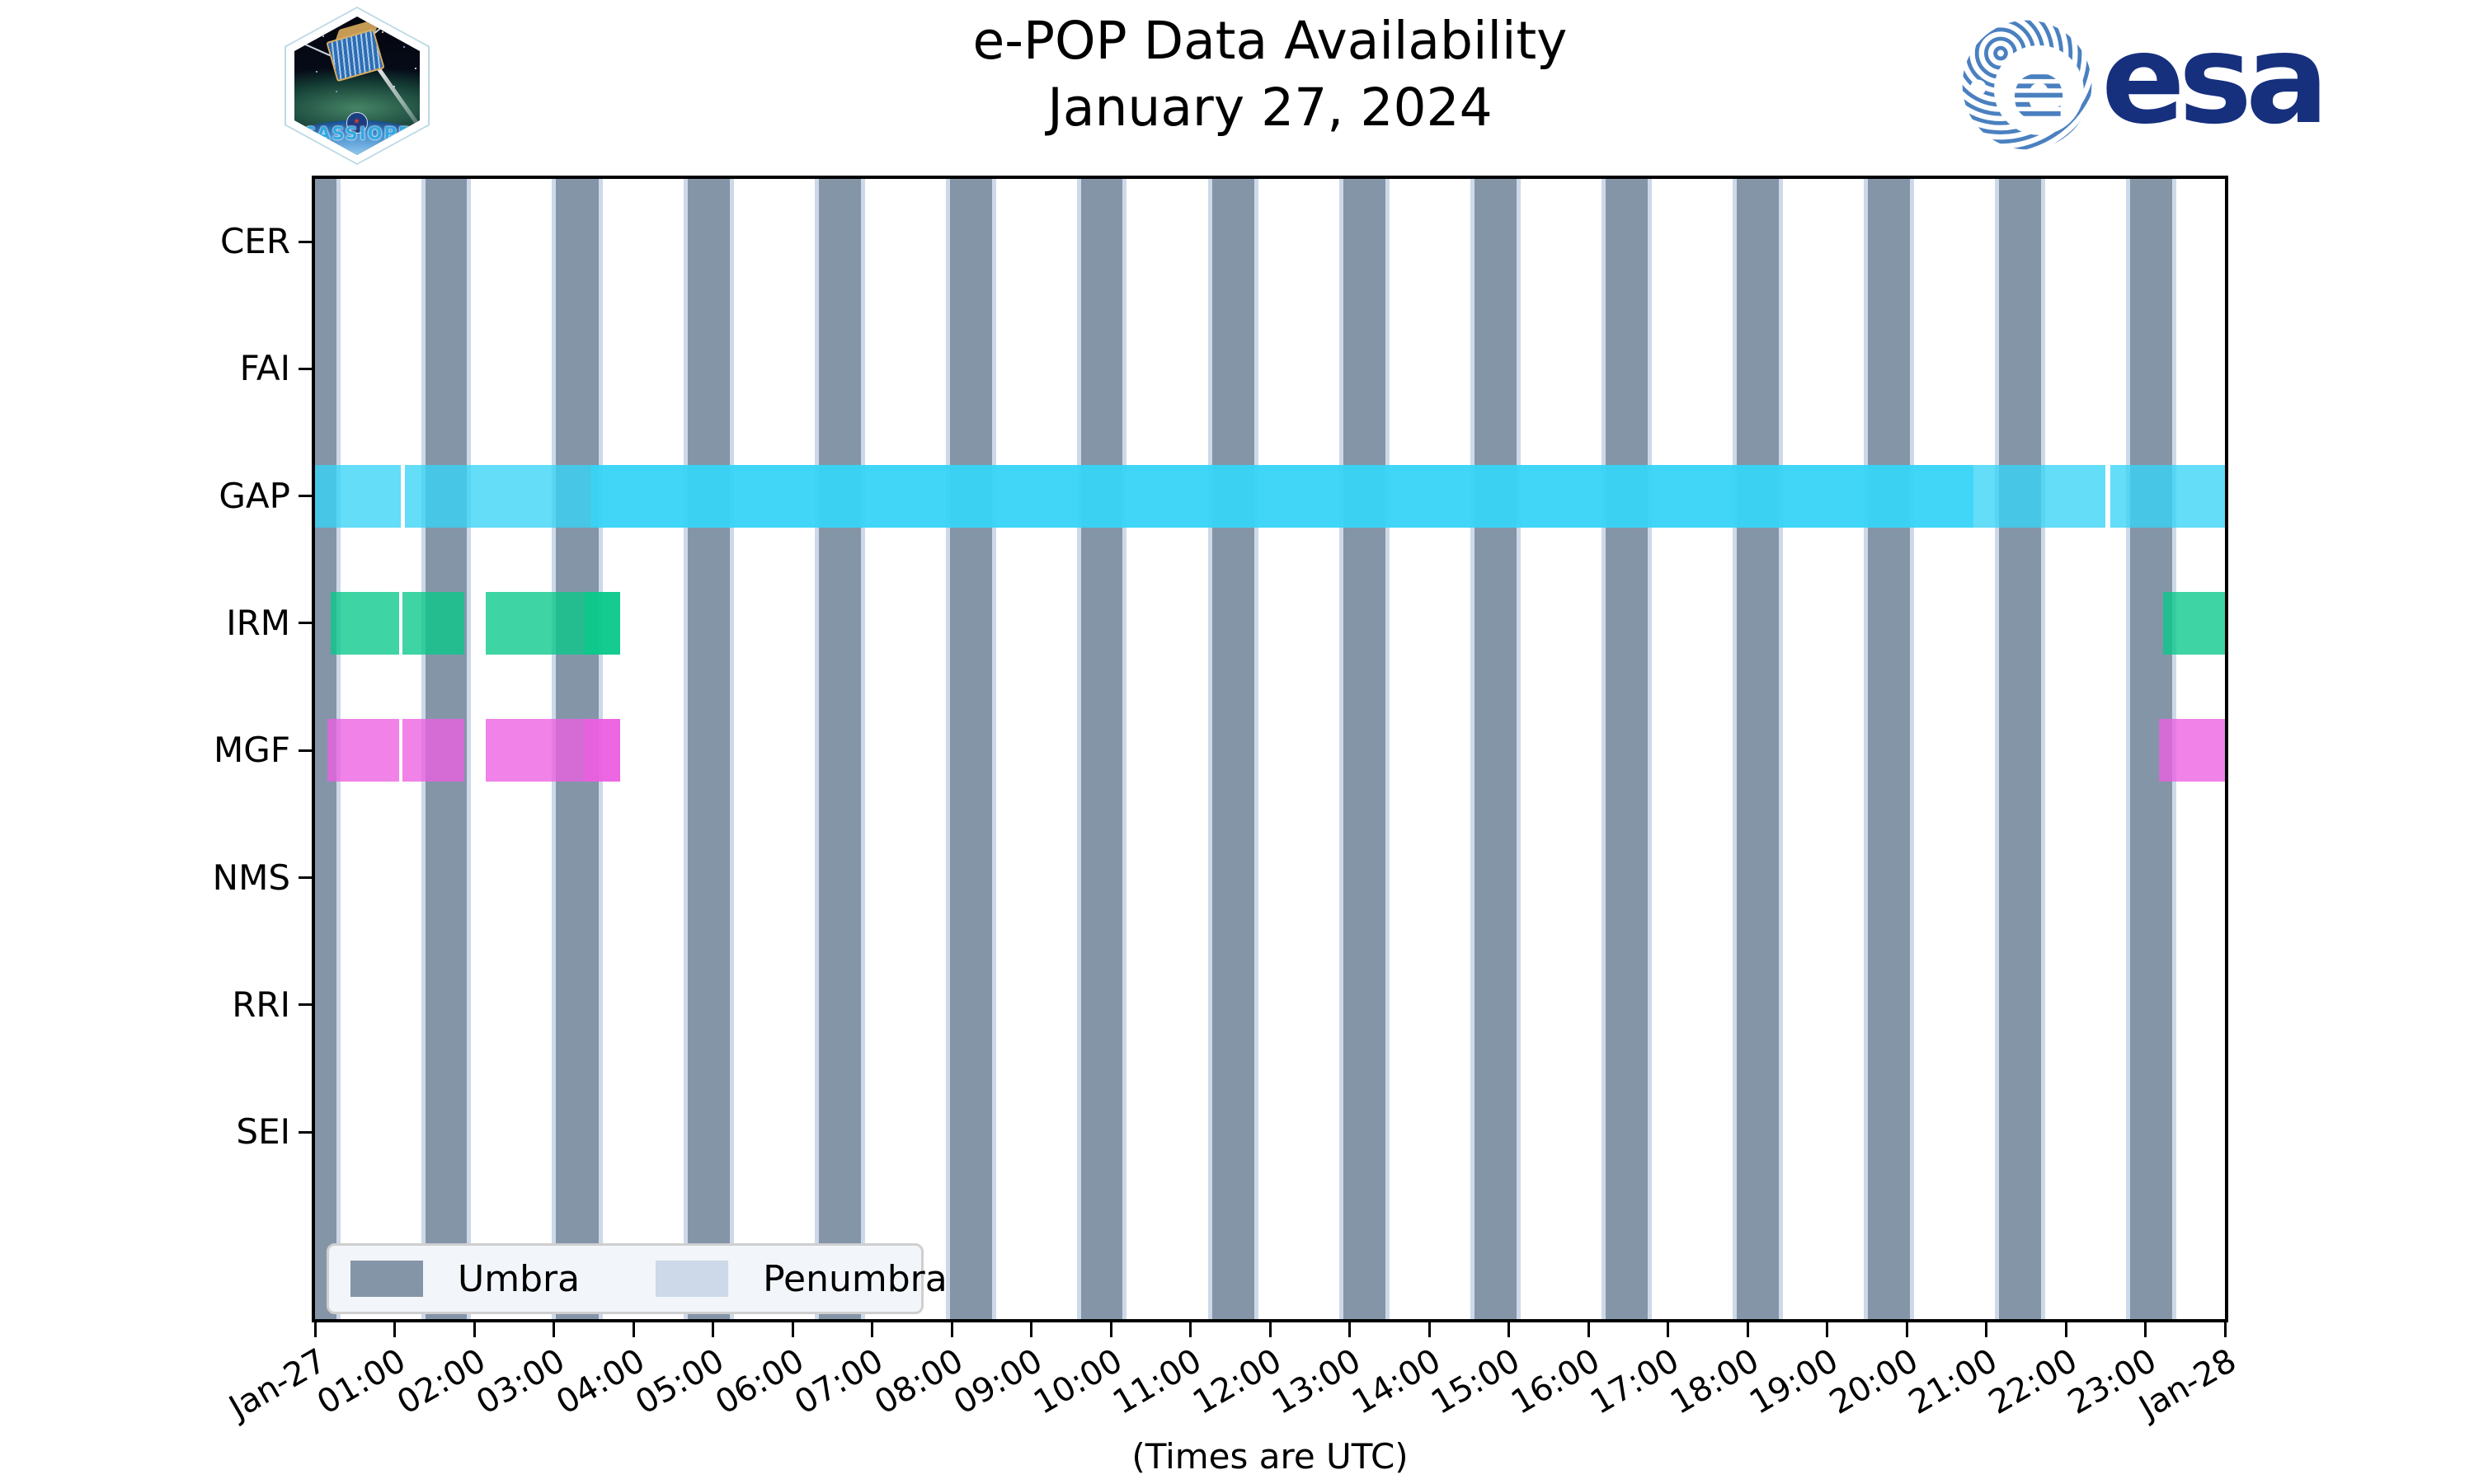 Image resolution: width=2474 pixels, height=1484 pixels. What do you see at coordinates (2033, 1381) in the screenshot?
I see `x-tick-label: 22:00` at bounding box center [2033, 1381].